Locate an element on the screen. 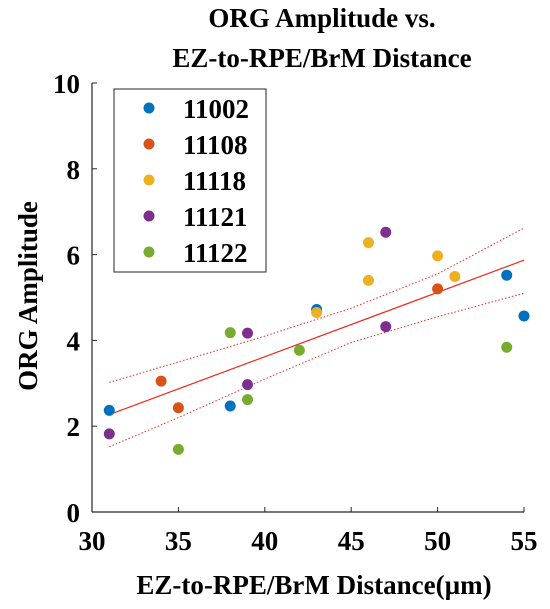  x-tick-label: 35 is located at coordinates (178, 541).